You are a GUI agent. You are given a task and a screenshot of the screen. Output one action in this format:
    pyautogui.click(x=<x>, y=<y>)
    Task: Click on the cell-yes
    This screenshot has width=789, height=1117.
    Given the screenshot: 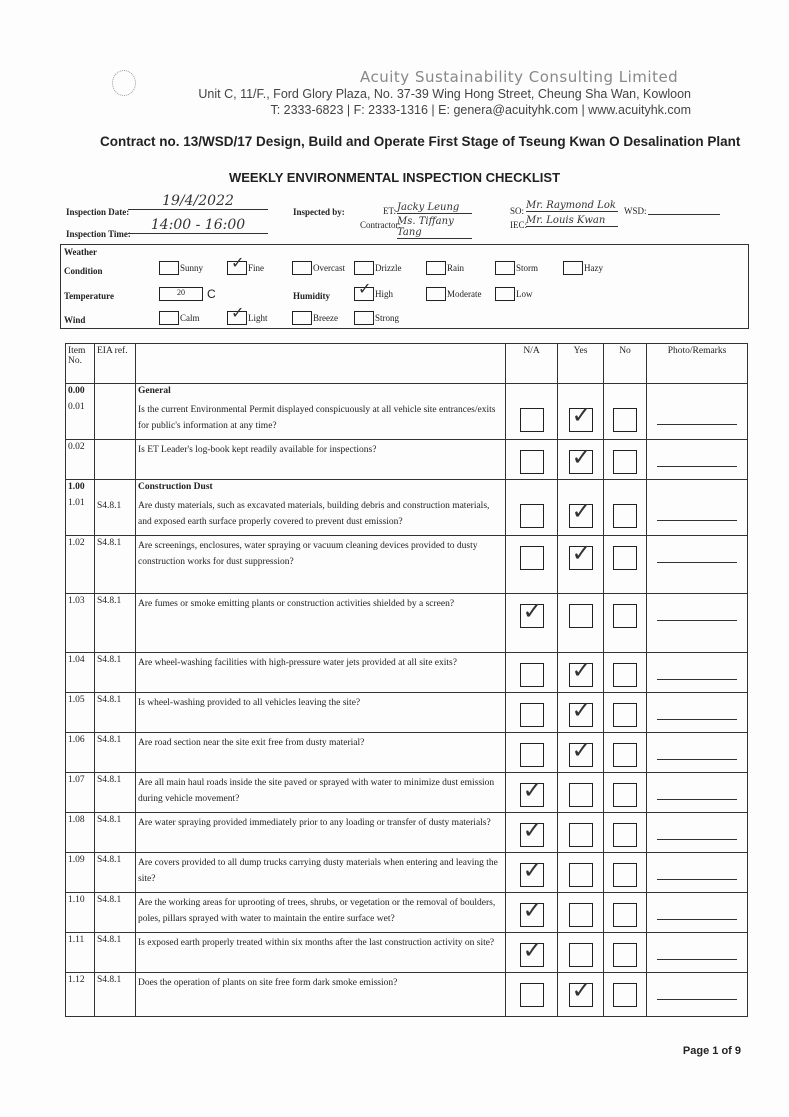 What is the action you would take?
    pyautogui.click(x=580, y=832)
    